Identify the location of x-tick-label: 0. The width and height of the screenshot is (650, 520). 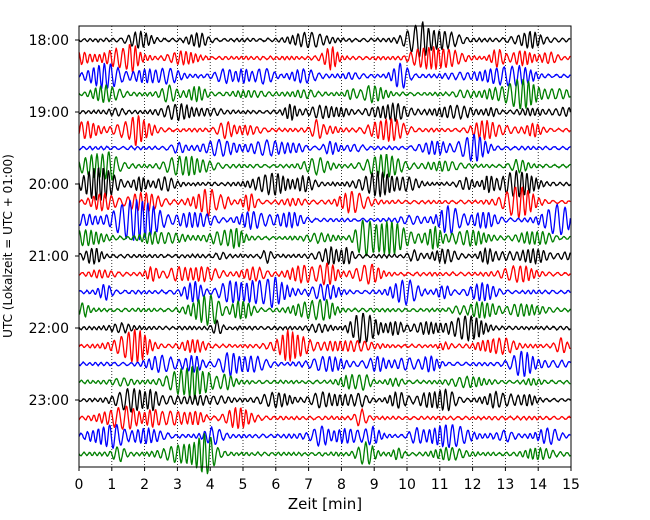
(79, 485).